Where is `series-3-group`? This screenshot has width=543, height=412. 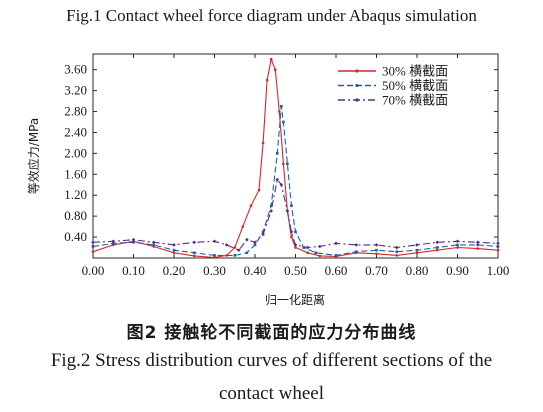
series-3-group is located at coordinates (295, 214).